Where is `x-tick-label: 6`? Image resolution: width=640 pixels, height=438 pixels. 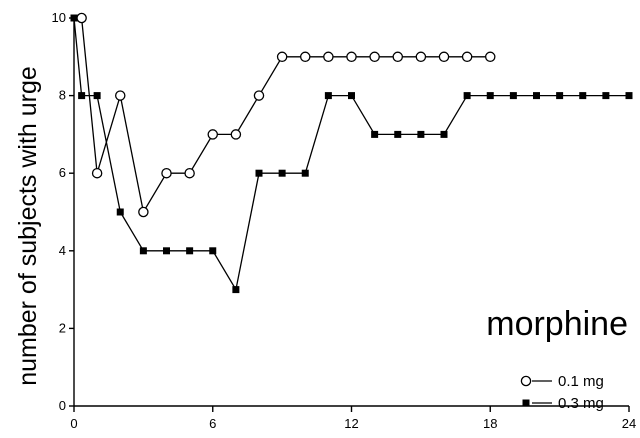
x-tick-label: 6 is located at coordinates (212, 423).